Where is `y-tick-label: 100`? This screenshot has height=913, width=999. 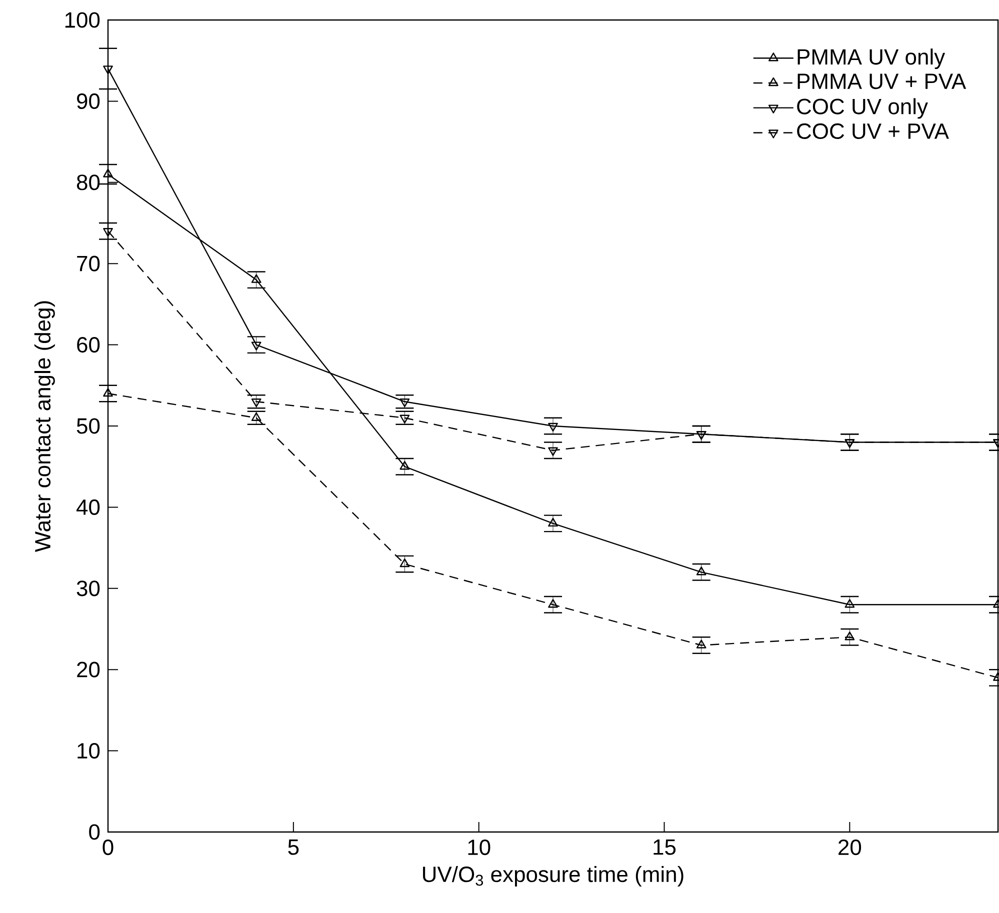
y-tick-label: 100 is located at coordinates (82, 20).